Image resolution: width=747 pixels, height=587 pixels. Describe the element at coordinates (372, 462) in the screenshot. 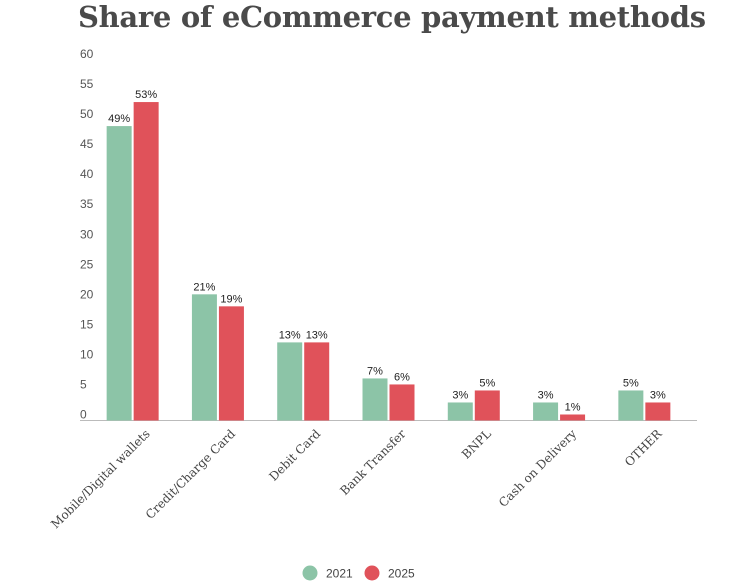

I see `category-label: Bank Transfer` at that location.